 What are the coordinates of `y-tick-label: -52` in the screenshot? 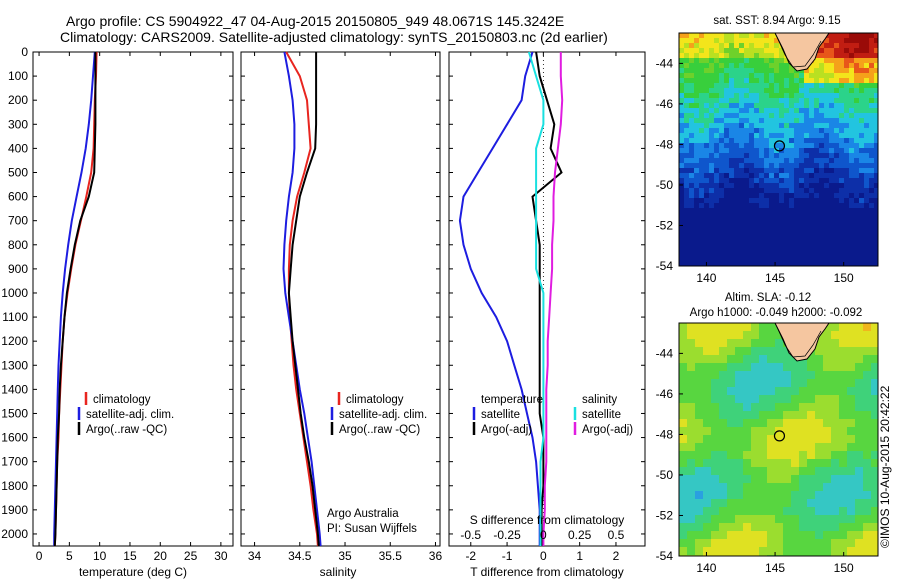 It's located at (665, 515).